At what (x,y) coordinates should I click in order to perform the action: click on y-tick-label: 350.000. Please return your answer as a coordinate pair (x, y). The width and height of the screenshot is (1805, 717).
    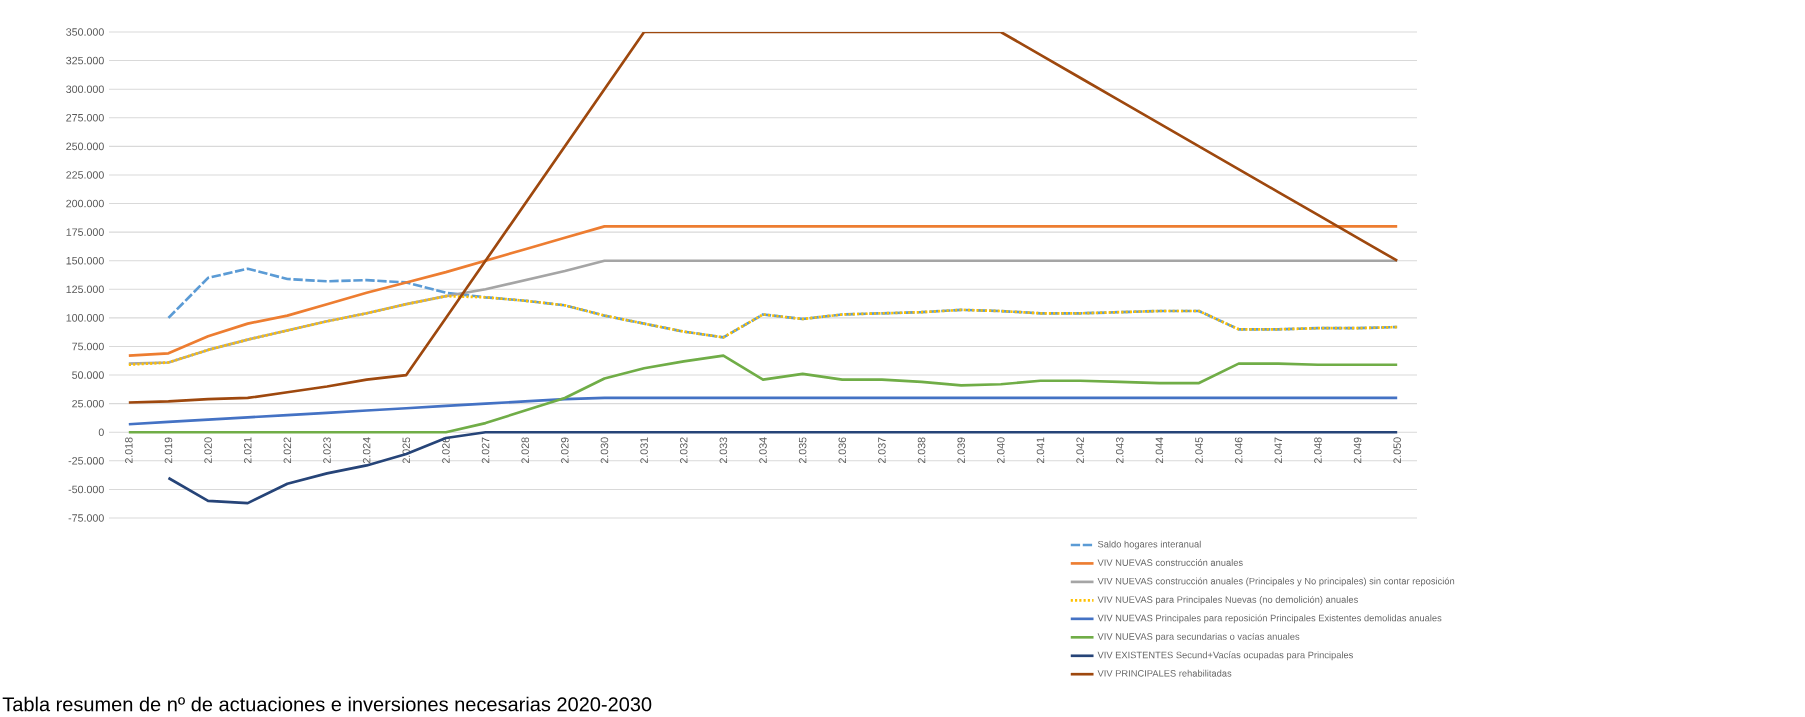
    Looking at the image, I should click on (85, 32).